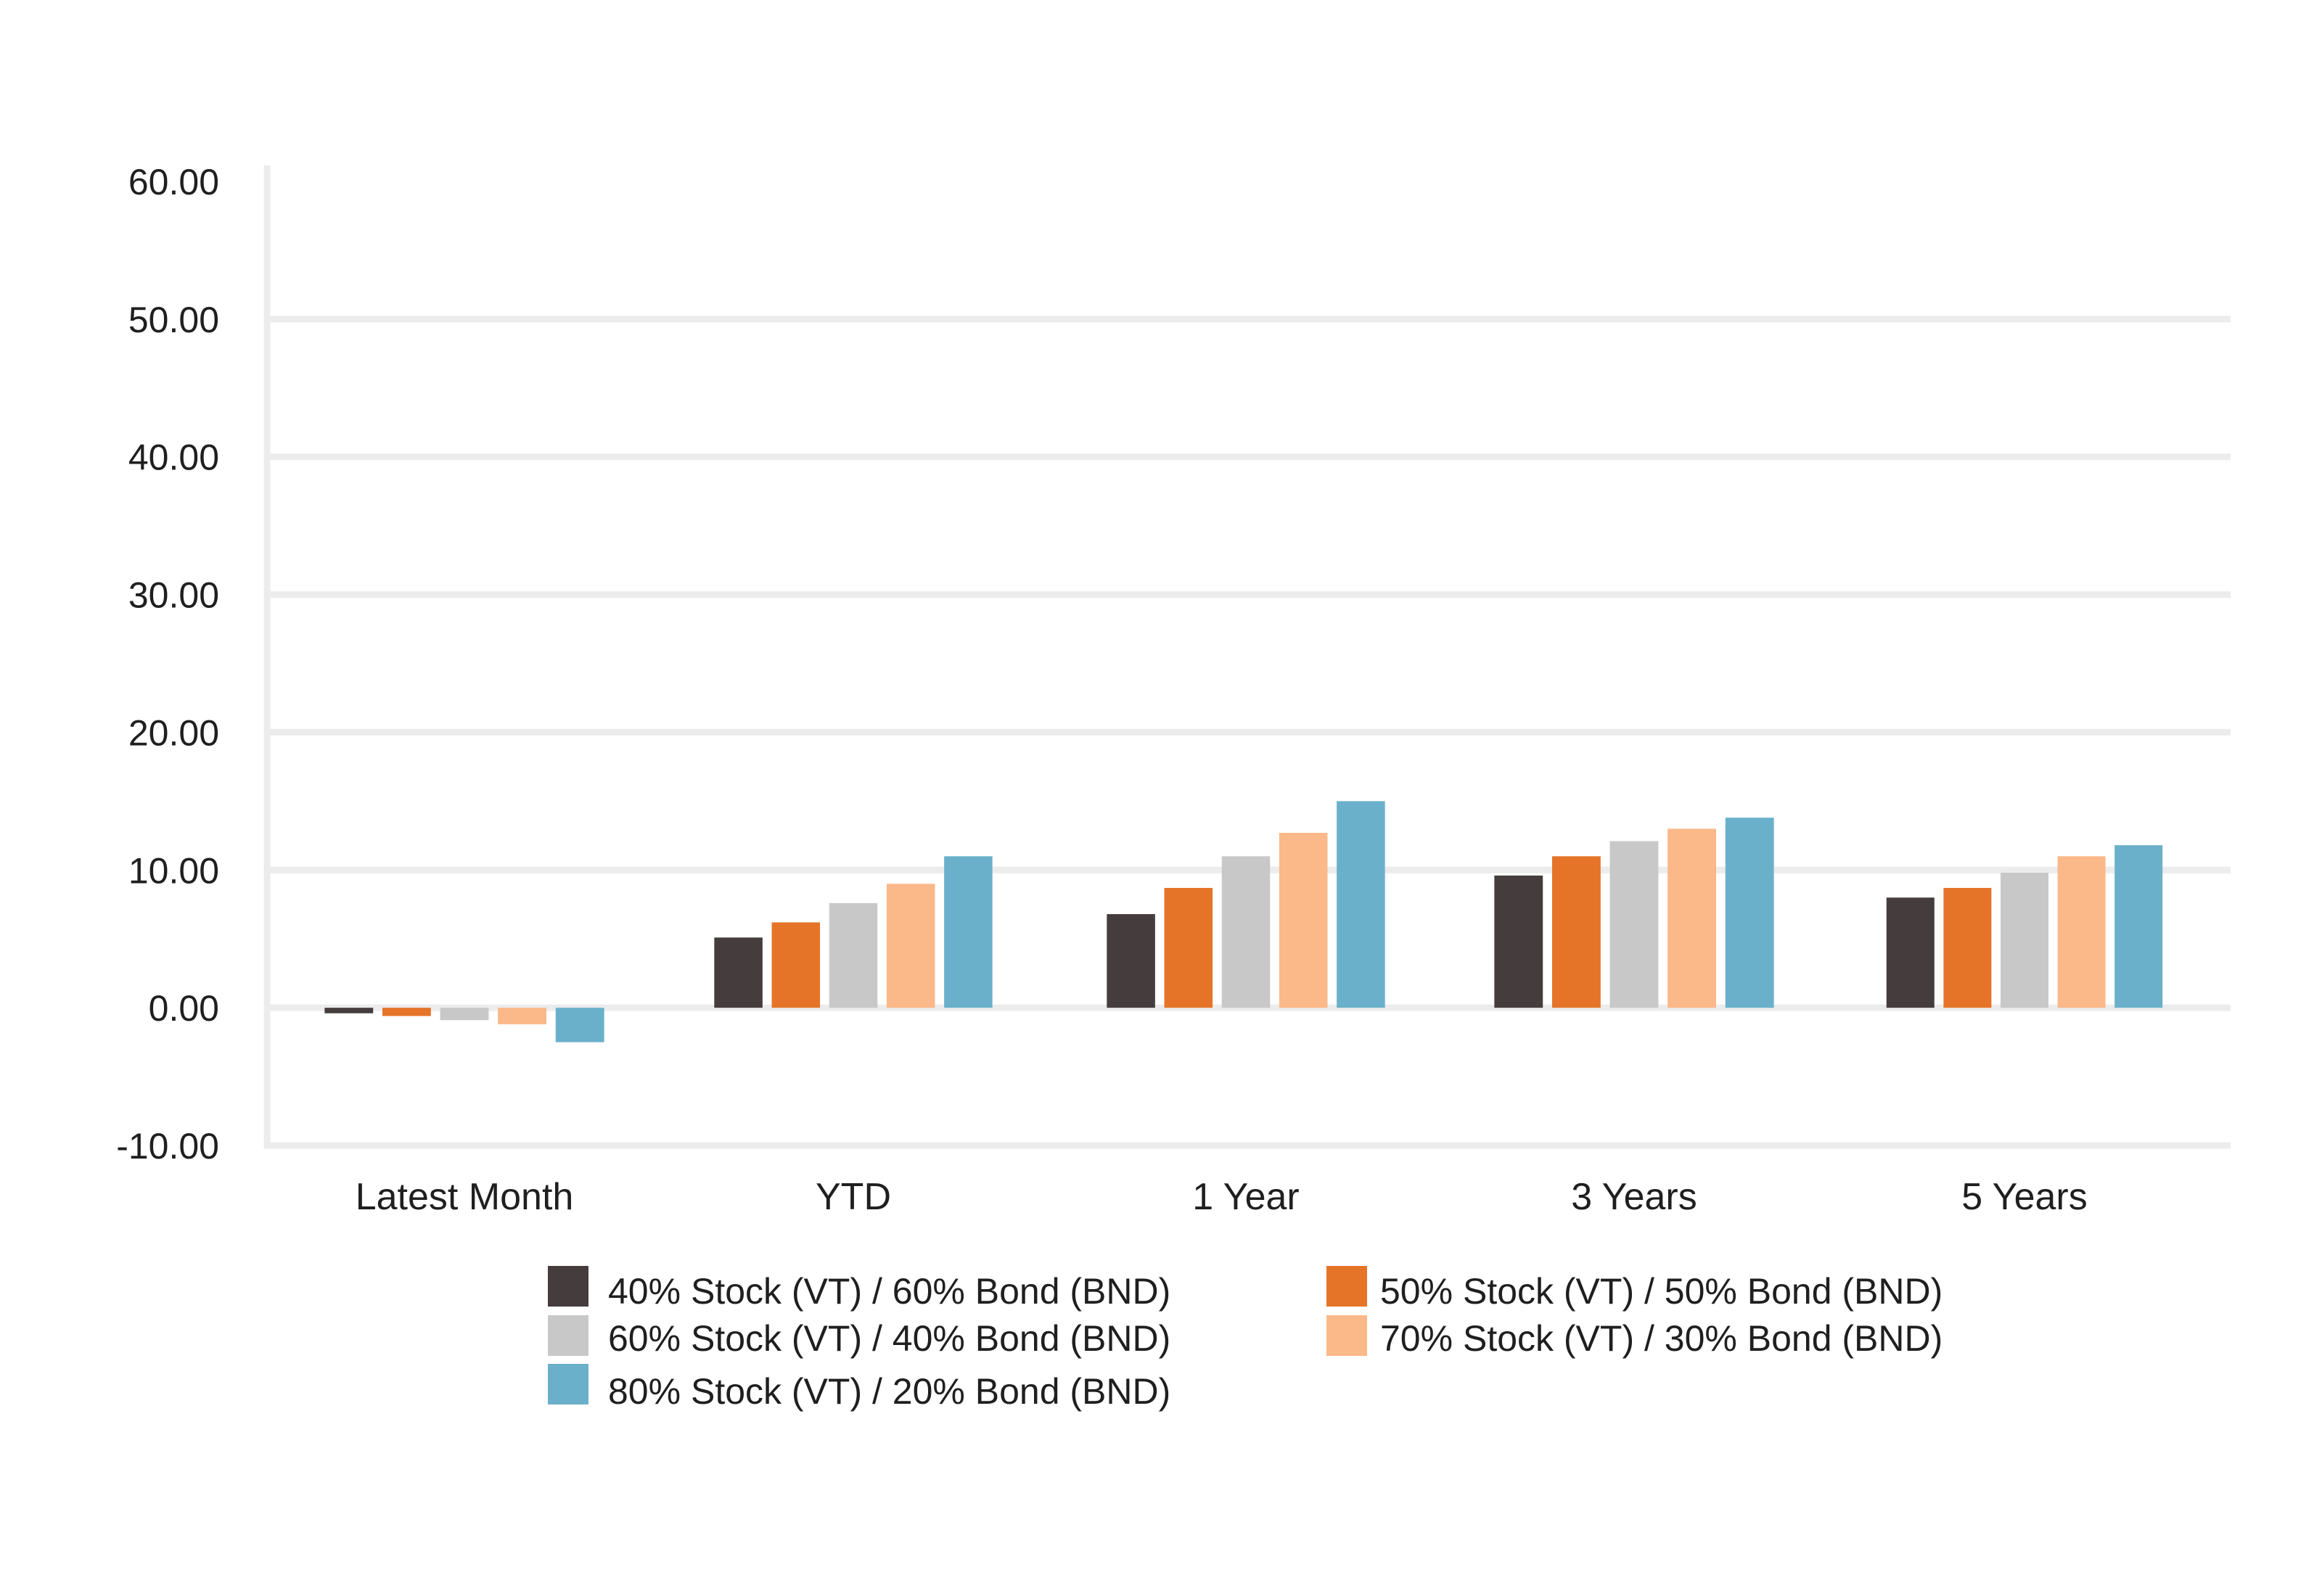  I want to click on y-tick-label: 30.00, so click(173, 595).